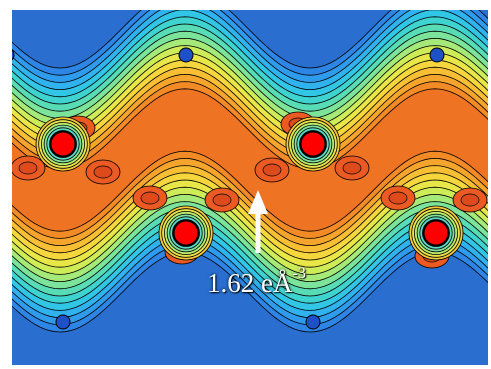 The width and height of the screenshot is (491, 369). I want to click on arrow-icon, so click(258, 221).